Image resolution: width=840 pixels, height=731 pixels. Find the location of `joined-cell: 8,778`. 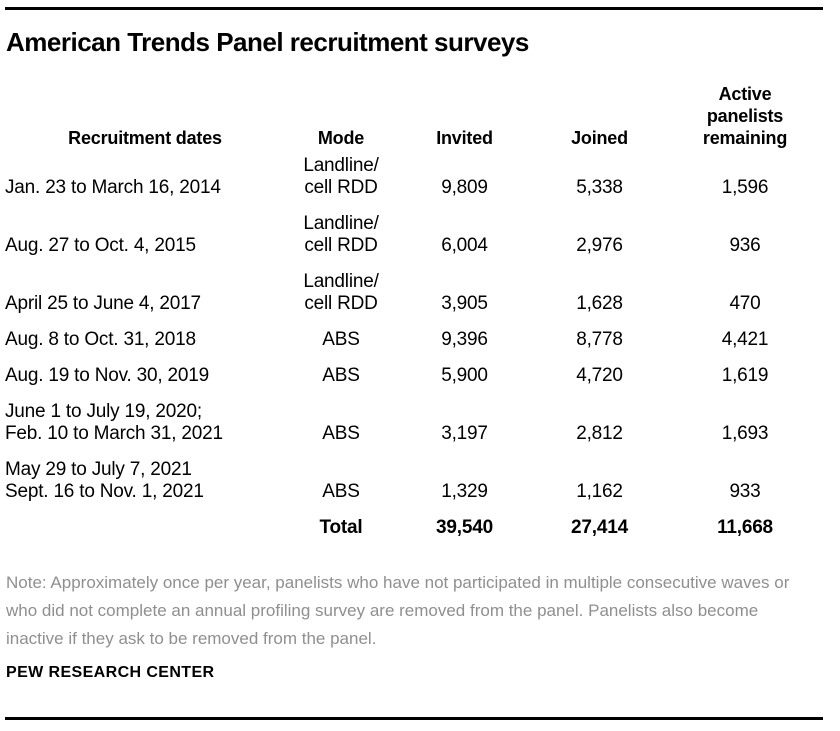

joined-cell: 8,778 is located at coordinates (599, 339).